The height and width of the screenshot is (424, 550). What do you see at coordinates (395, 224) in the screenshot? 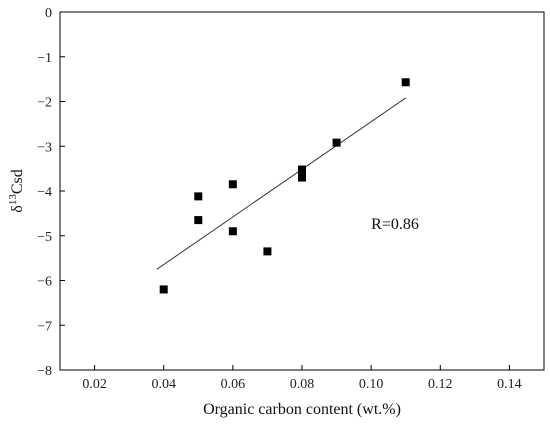
I see `correlation-annotation: R=0.86` at bounding box center [395, 224].